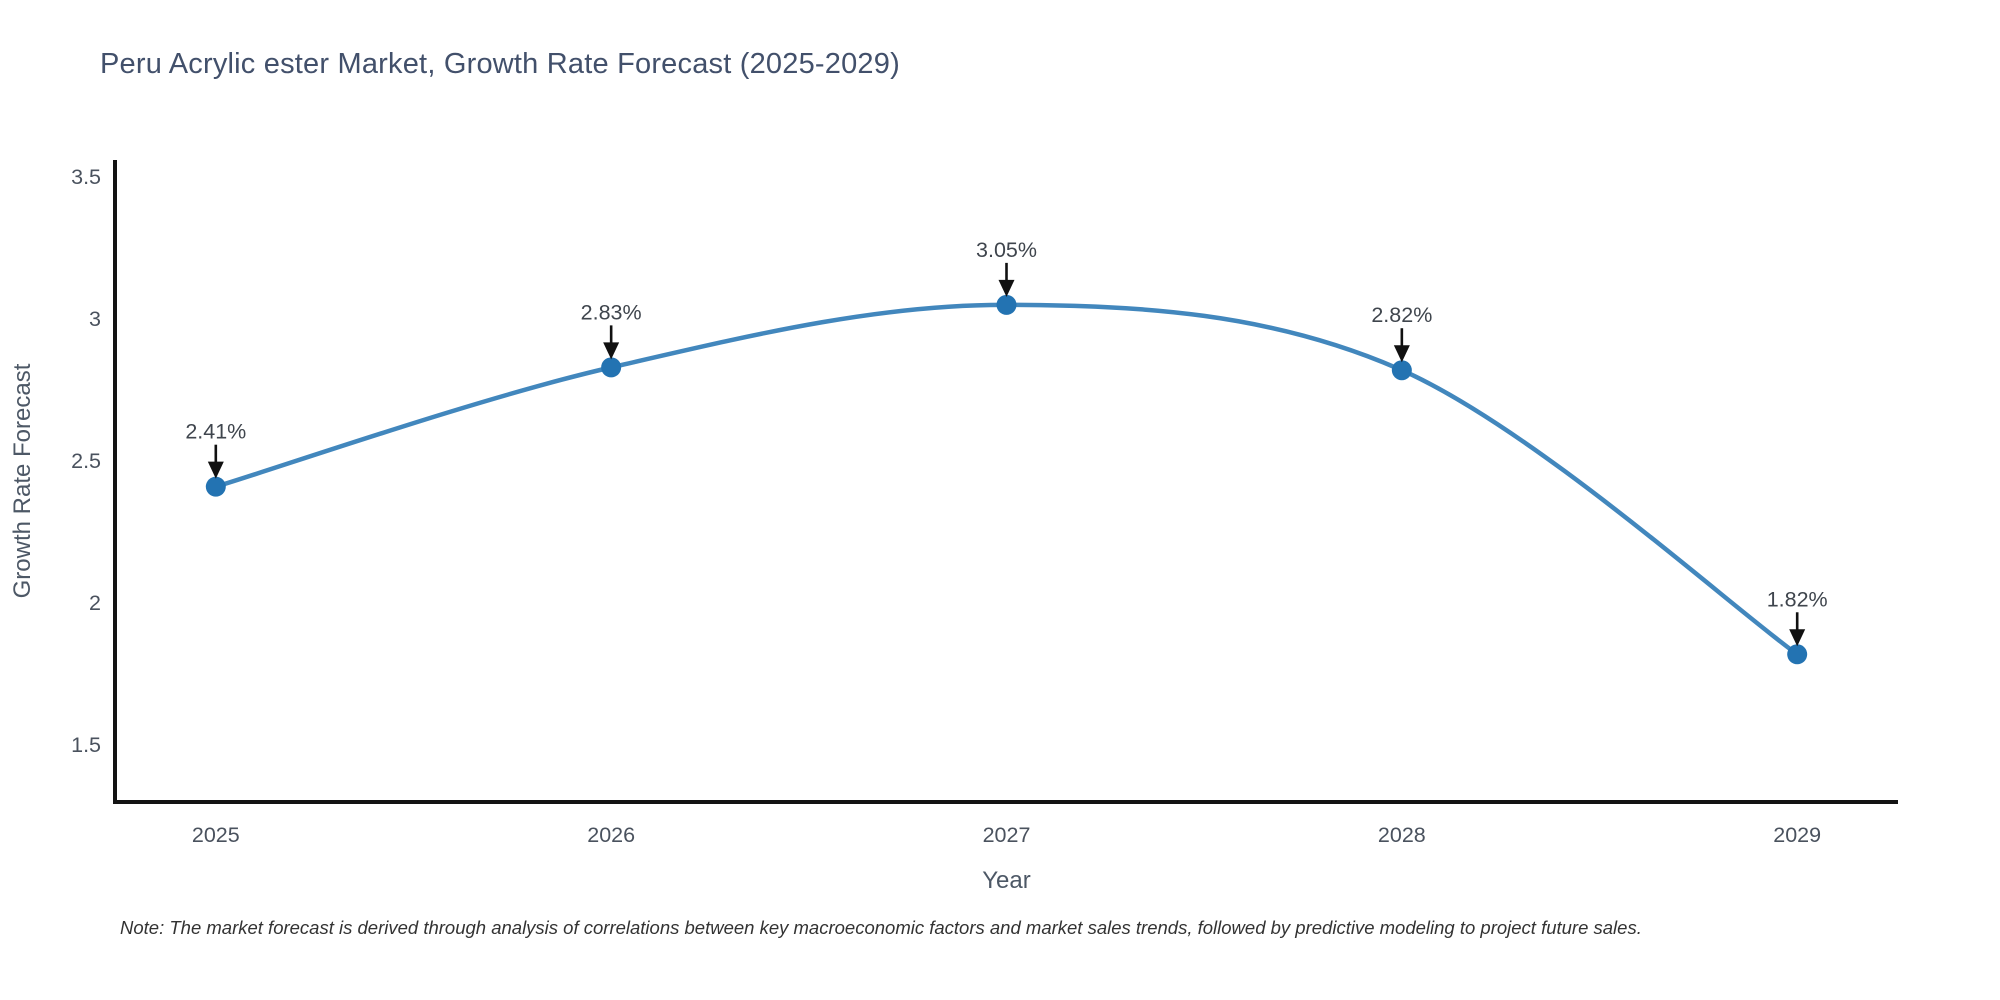 This screenshot has height=1000, width=2000. What do you see at coordinates (95, 319) in the screenshot?
I see `y-tick-label: 3` at bounding box center [95, 319].